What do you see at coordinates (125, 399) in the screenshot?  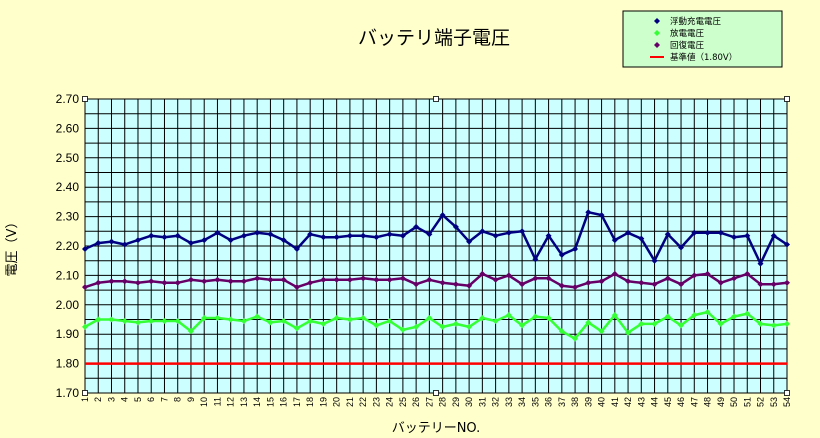 I see `x-tick-label: 4` at bounding box center [125, 399].